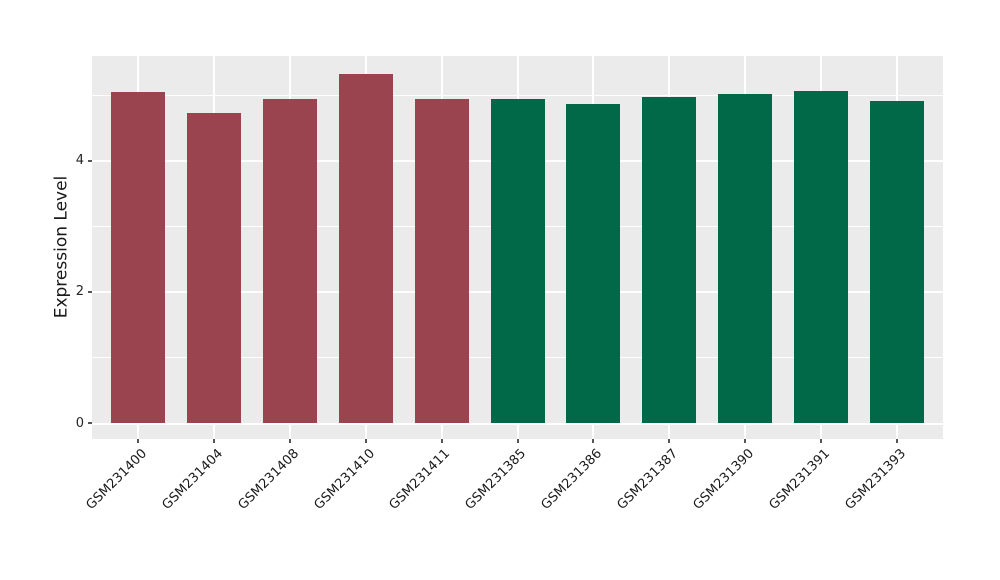 The height and width of the screenshot is (580, 1000). I want to click on x-tick-label: GSM231404, so click(192, 479).